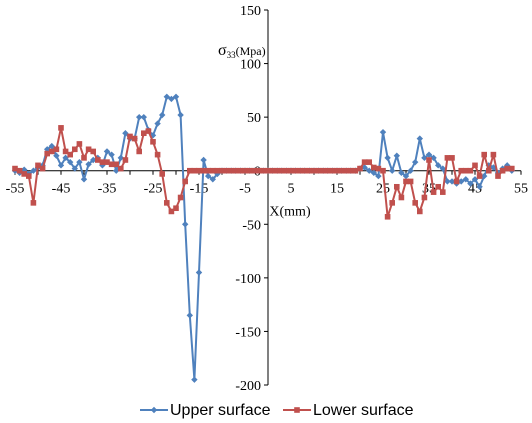 The height and width of the screenshot is (423, 532). What do you see at coordinates (248, 386) in the screenshot?
I see `y-tick-label: -200` at bounding box center [248, 386].